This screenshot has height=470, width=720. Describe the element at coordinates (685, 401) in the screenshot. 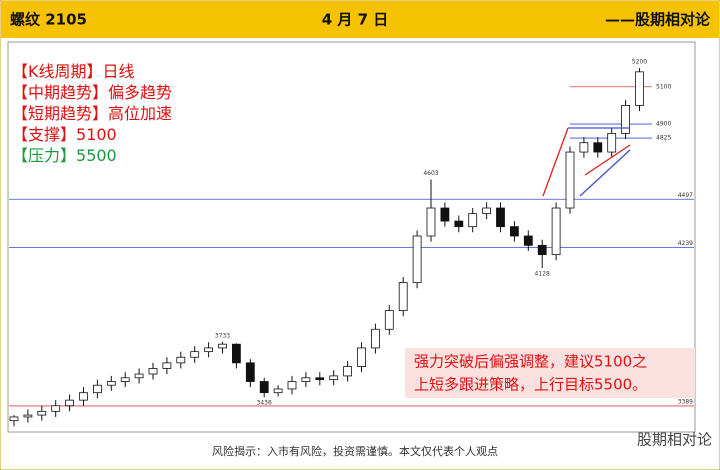

I see `level-label: 3389` at that location.